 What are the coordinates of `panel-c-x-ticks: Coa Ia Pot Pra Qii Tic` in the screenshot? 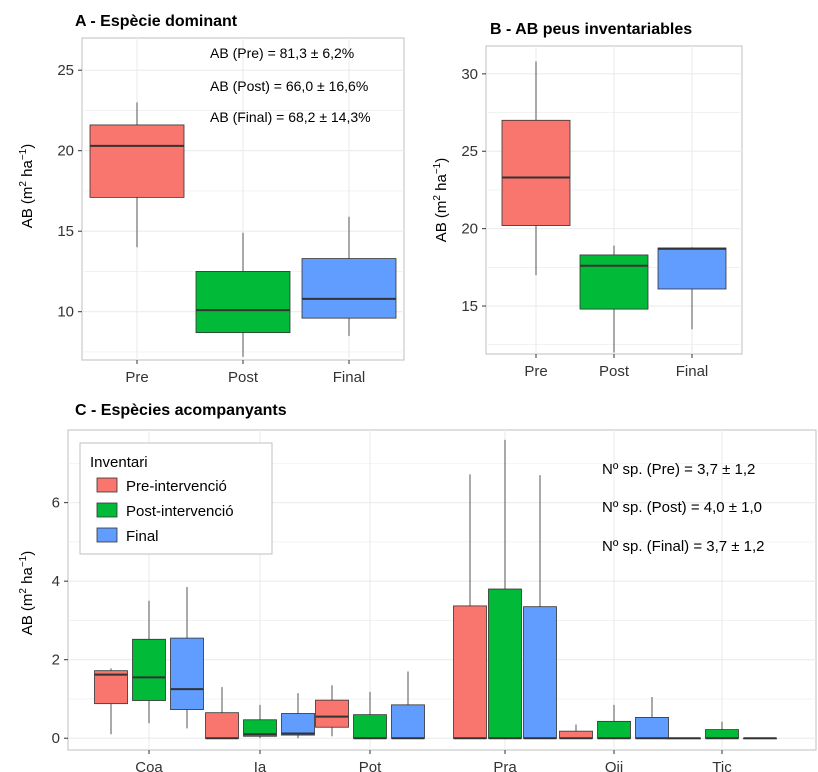 It's located at (433, 761).